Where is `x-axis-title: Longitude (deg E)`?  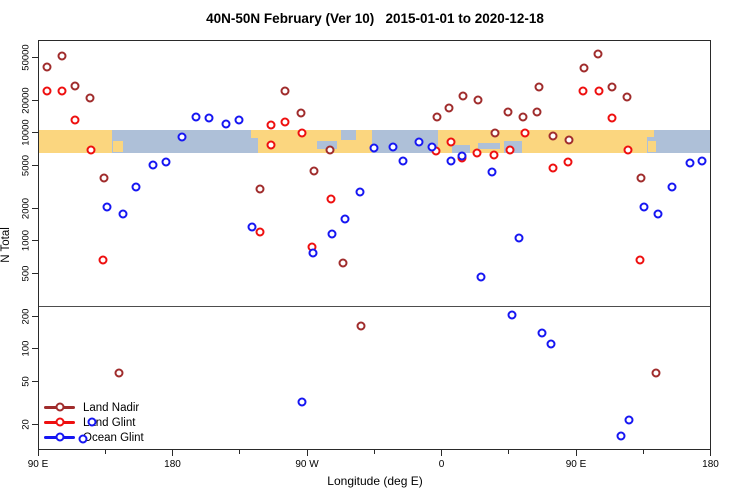 x-axis-title: Longitude (deg E) is located at coordinates (375, 481).